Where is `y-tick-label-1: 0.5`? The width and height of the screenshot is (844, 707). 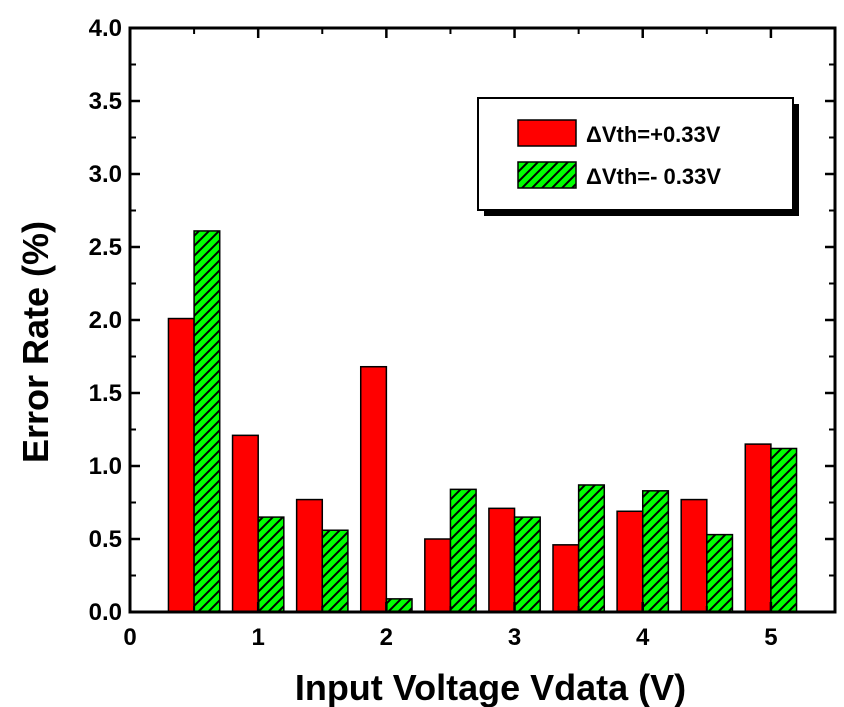 y-tick-label-1: 0.5 is located at coordinates (105, 539).